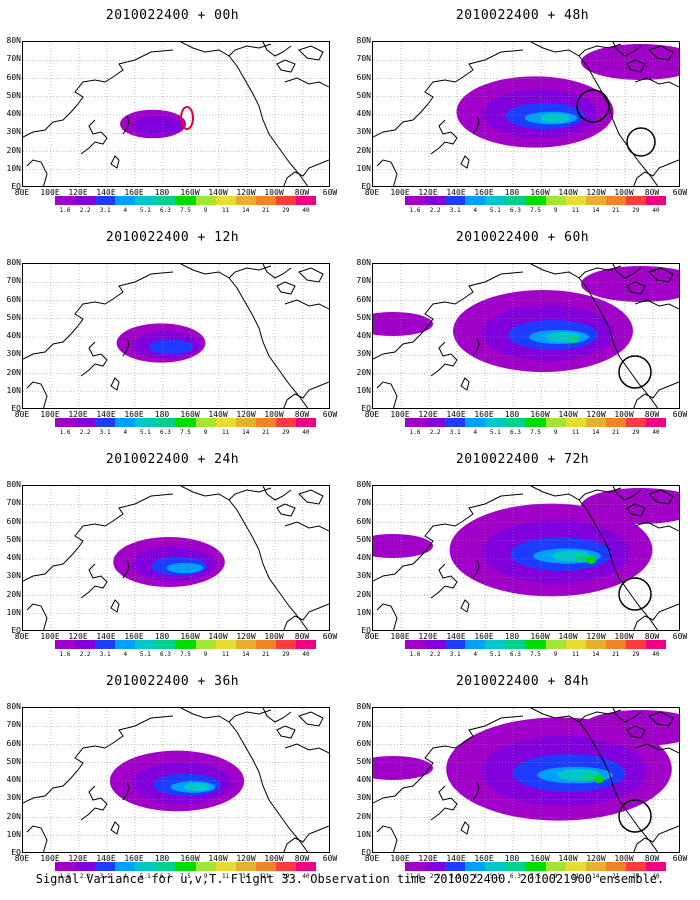 This screenshot has width=700, height=900. Describe the element at coordinates (495, 432) in the screenshot. I see `colorbar-label: 5.1` at that location.